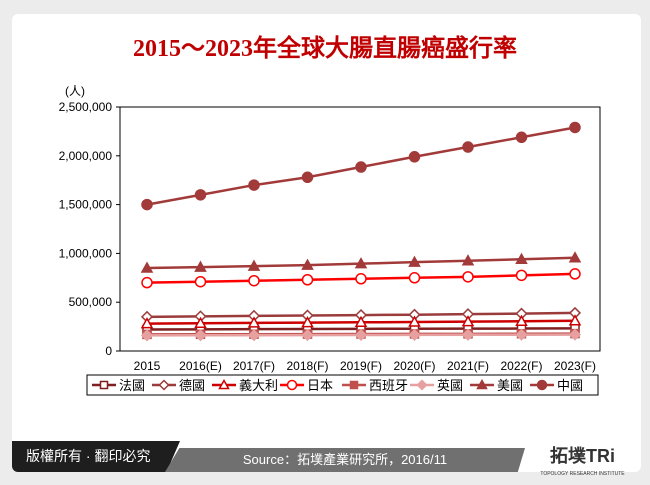  I want to click on y-tick-label: 500,000, so click(91, 302).